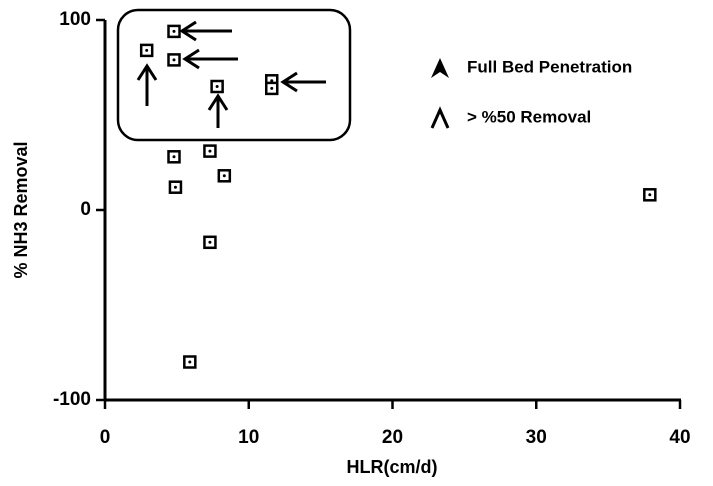 The height and width of the screenshot is (486, 713). I want to click on y-tick-label: 100, so click(75, 19).